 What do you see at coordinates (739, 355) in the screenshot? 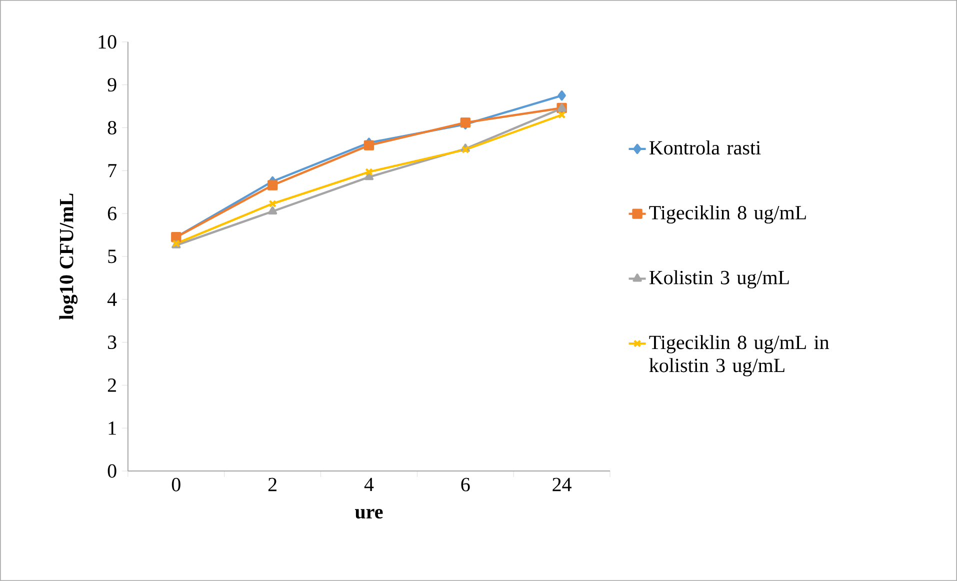
I see `legend-label: Tigeciklin 8 ug/mL in kolistin 3 ug/mL` at bounding box center [739, 355].